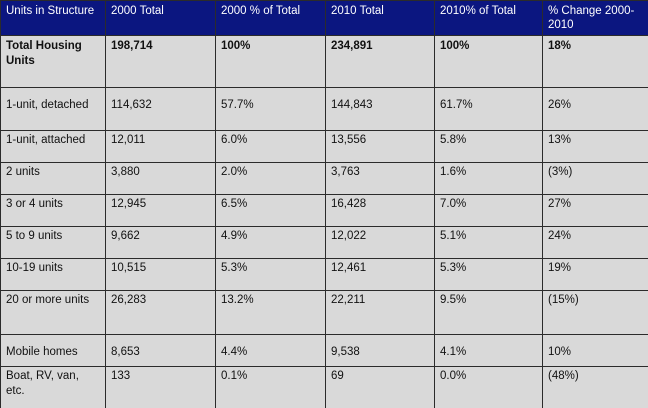 Image resolution: width=648 pixels, height=408 pixels. What do you see at coordinates (380, 210) in the screenshot?
I see `cell-2010-total: 16,428` at bounding box center [380, 210].